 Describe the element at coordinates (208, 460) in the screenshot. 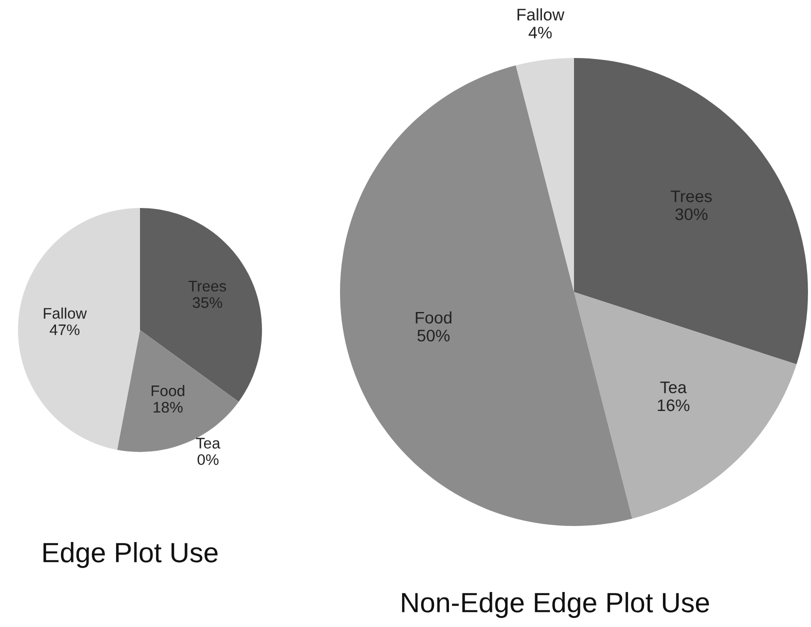

I see `text: 0%` at that location.